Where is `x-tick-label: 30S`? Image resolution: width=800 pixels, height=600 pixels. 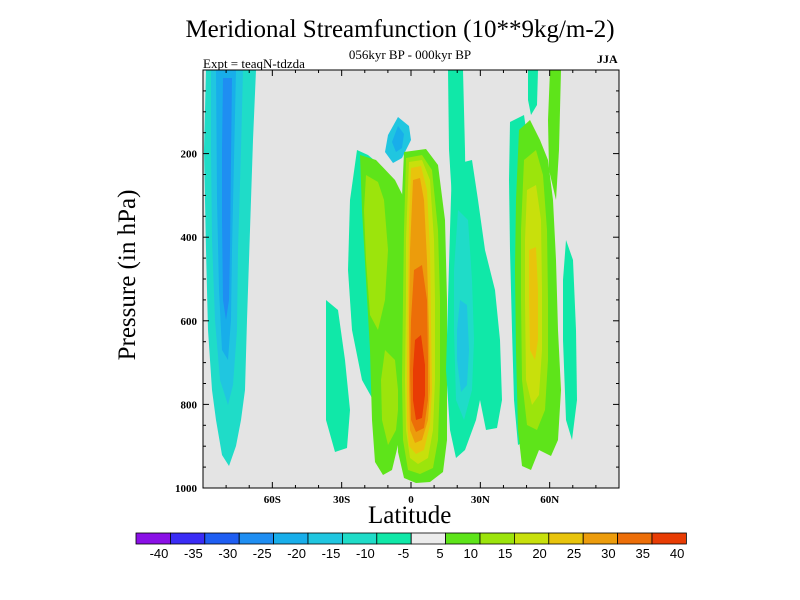 x-tick-label: 30S is located at coordinates (341, 500).